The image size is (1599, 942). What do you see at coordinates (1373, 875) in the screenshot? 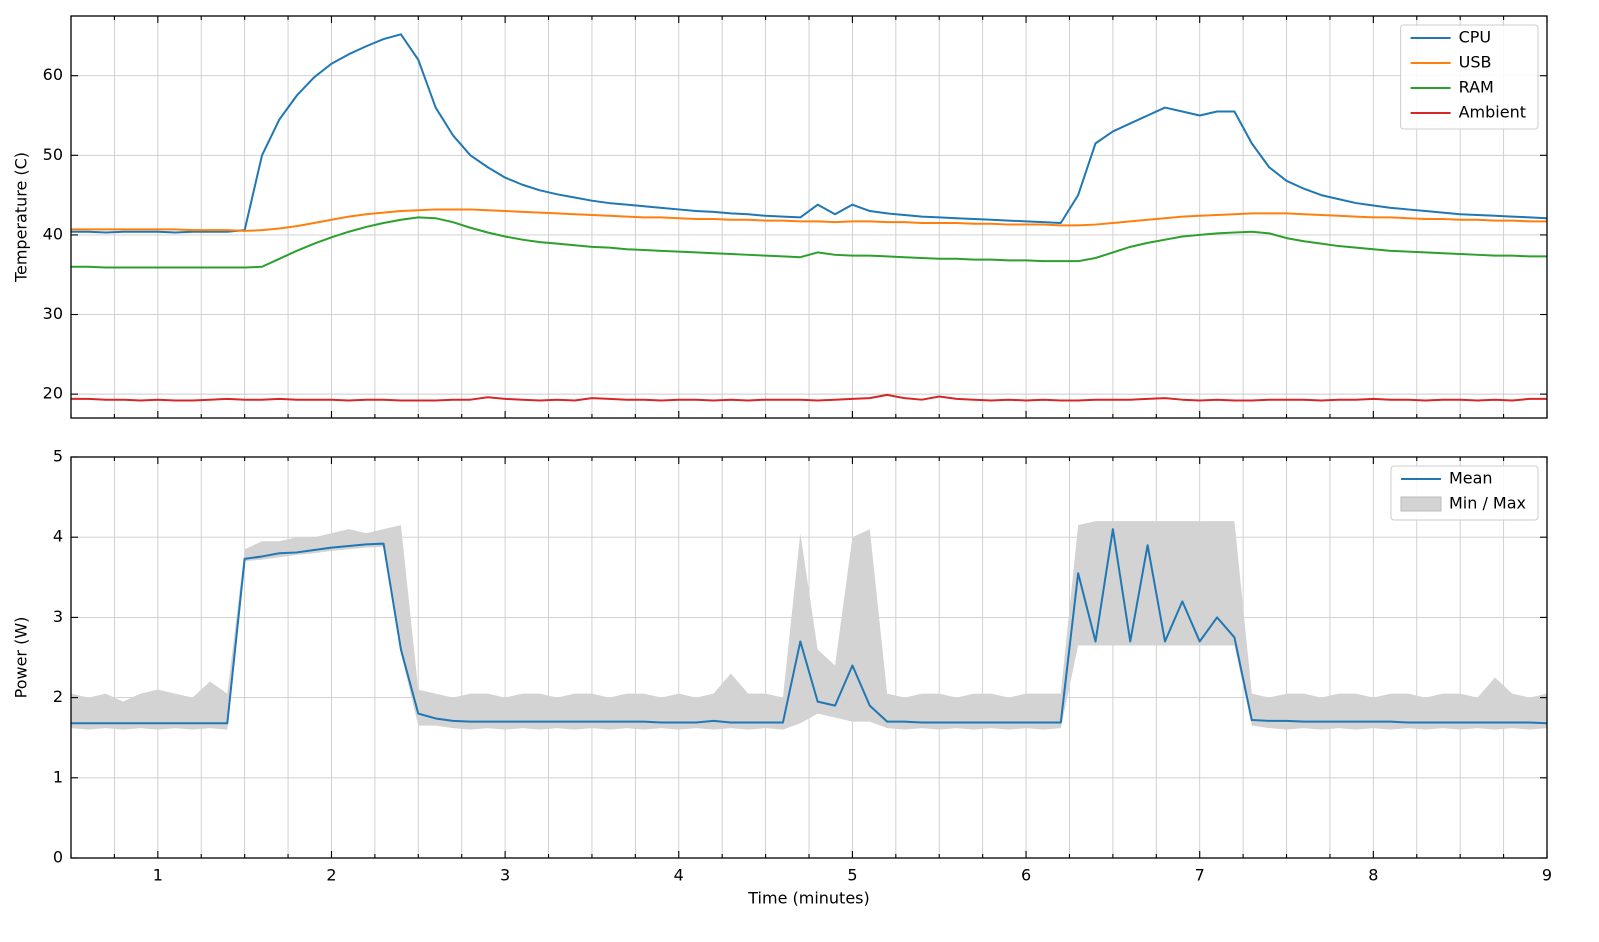
I see `x-tick-label: 8` at bounding box center [1373, 875].